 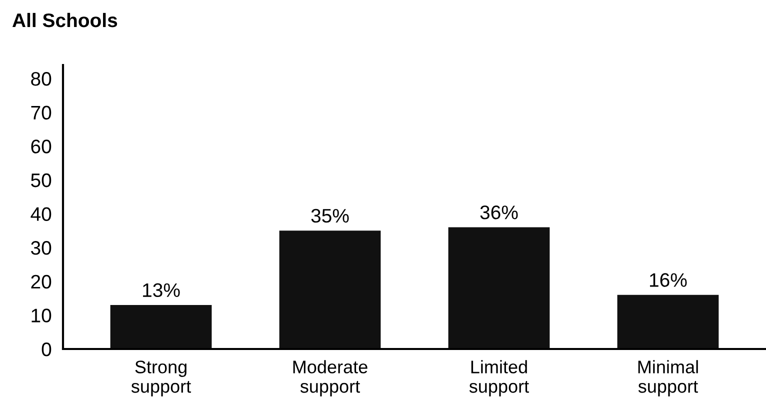 What do you see at coordinates (42, 315) in the screenshot?
I see `y-tick-label: 10` at bounding box center [42, 315].